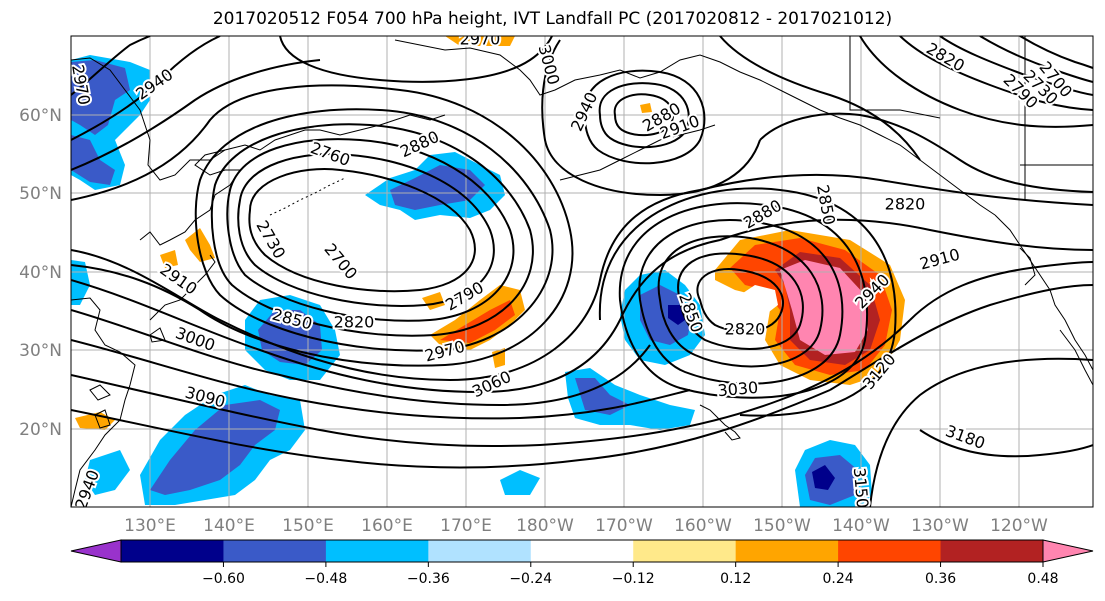 The height and width of the screenshot is (601, 1105). Describe the element at coordinates (735, 579) in the screenshot. I see `colorbar-tick-label: 0.12` at that location.